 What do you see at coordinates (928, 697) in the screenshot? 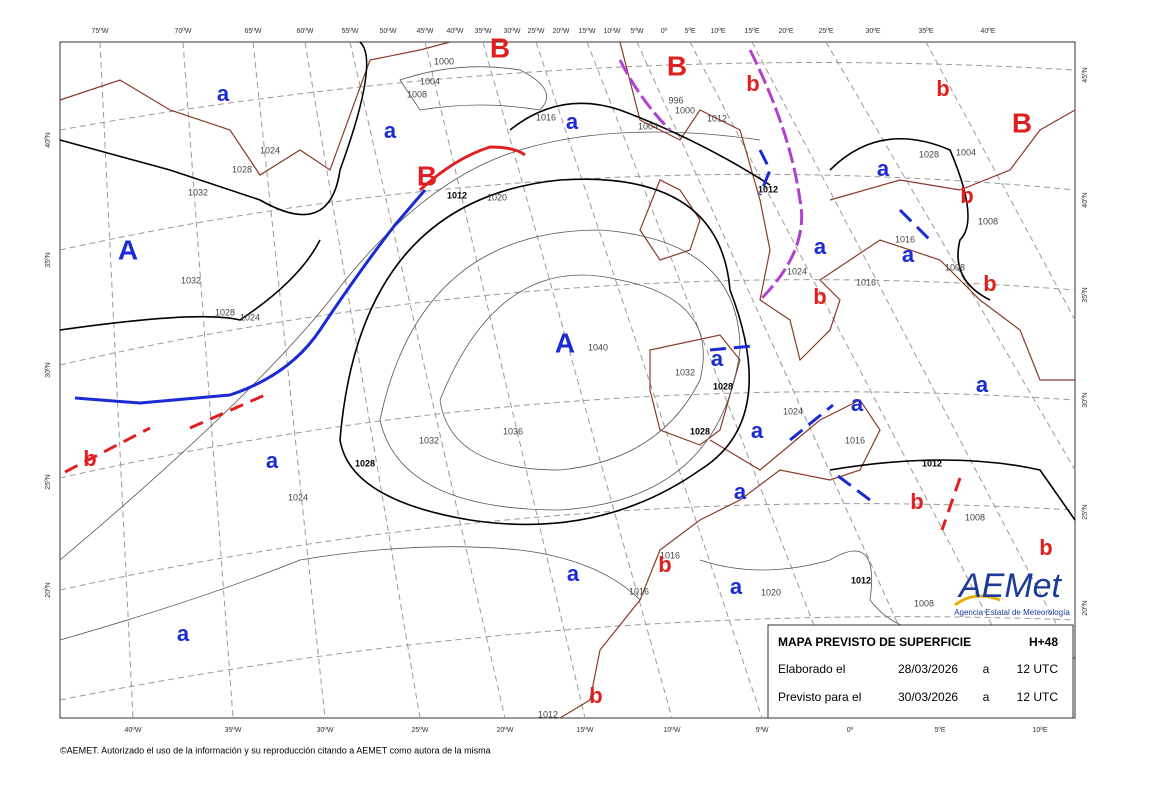
I see `info-cell: 30/03/2026` at bounding box center [928, 697].